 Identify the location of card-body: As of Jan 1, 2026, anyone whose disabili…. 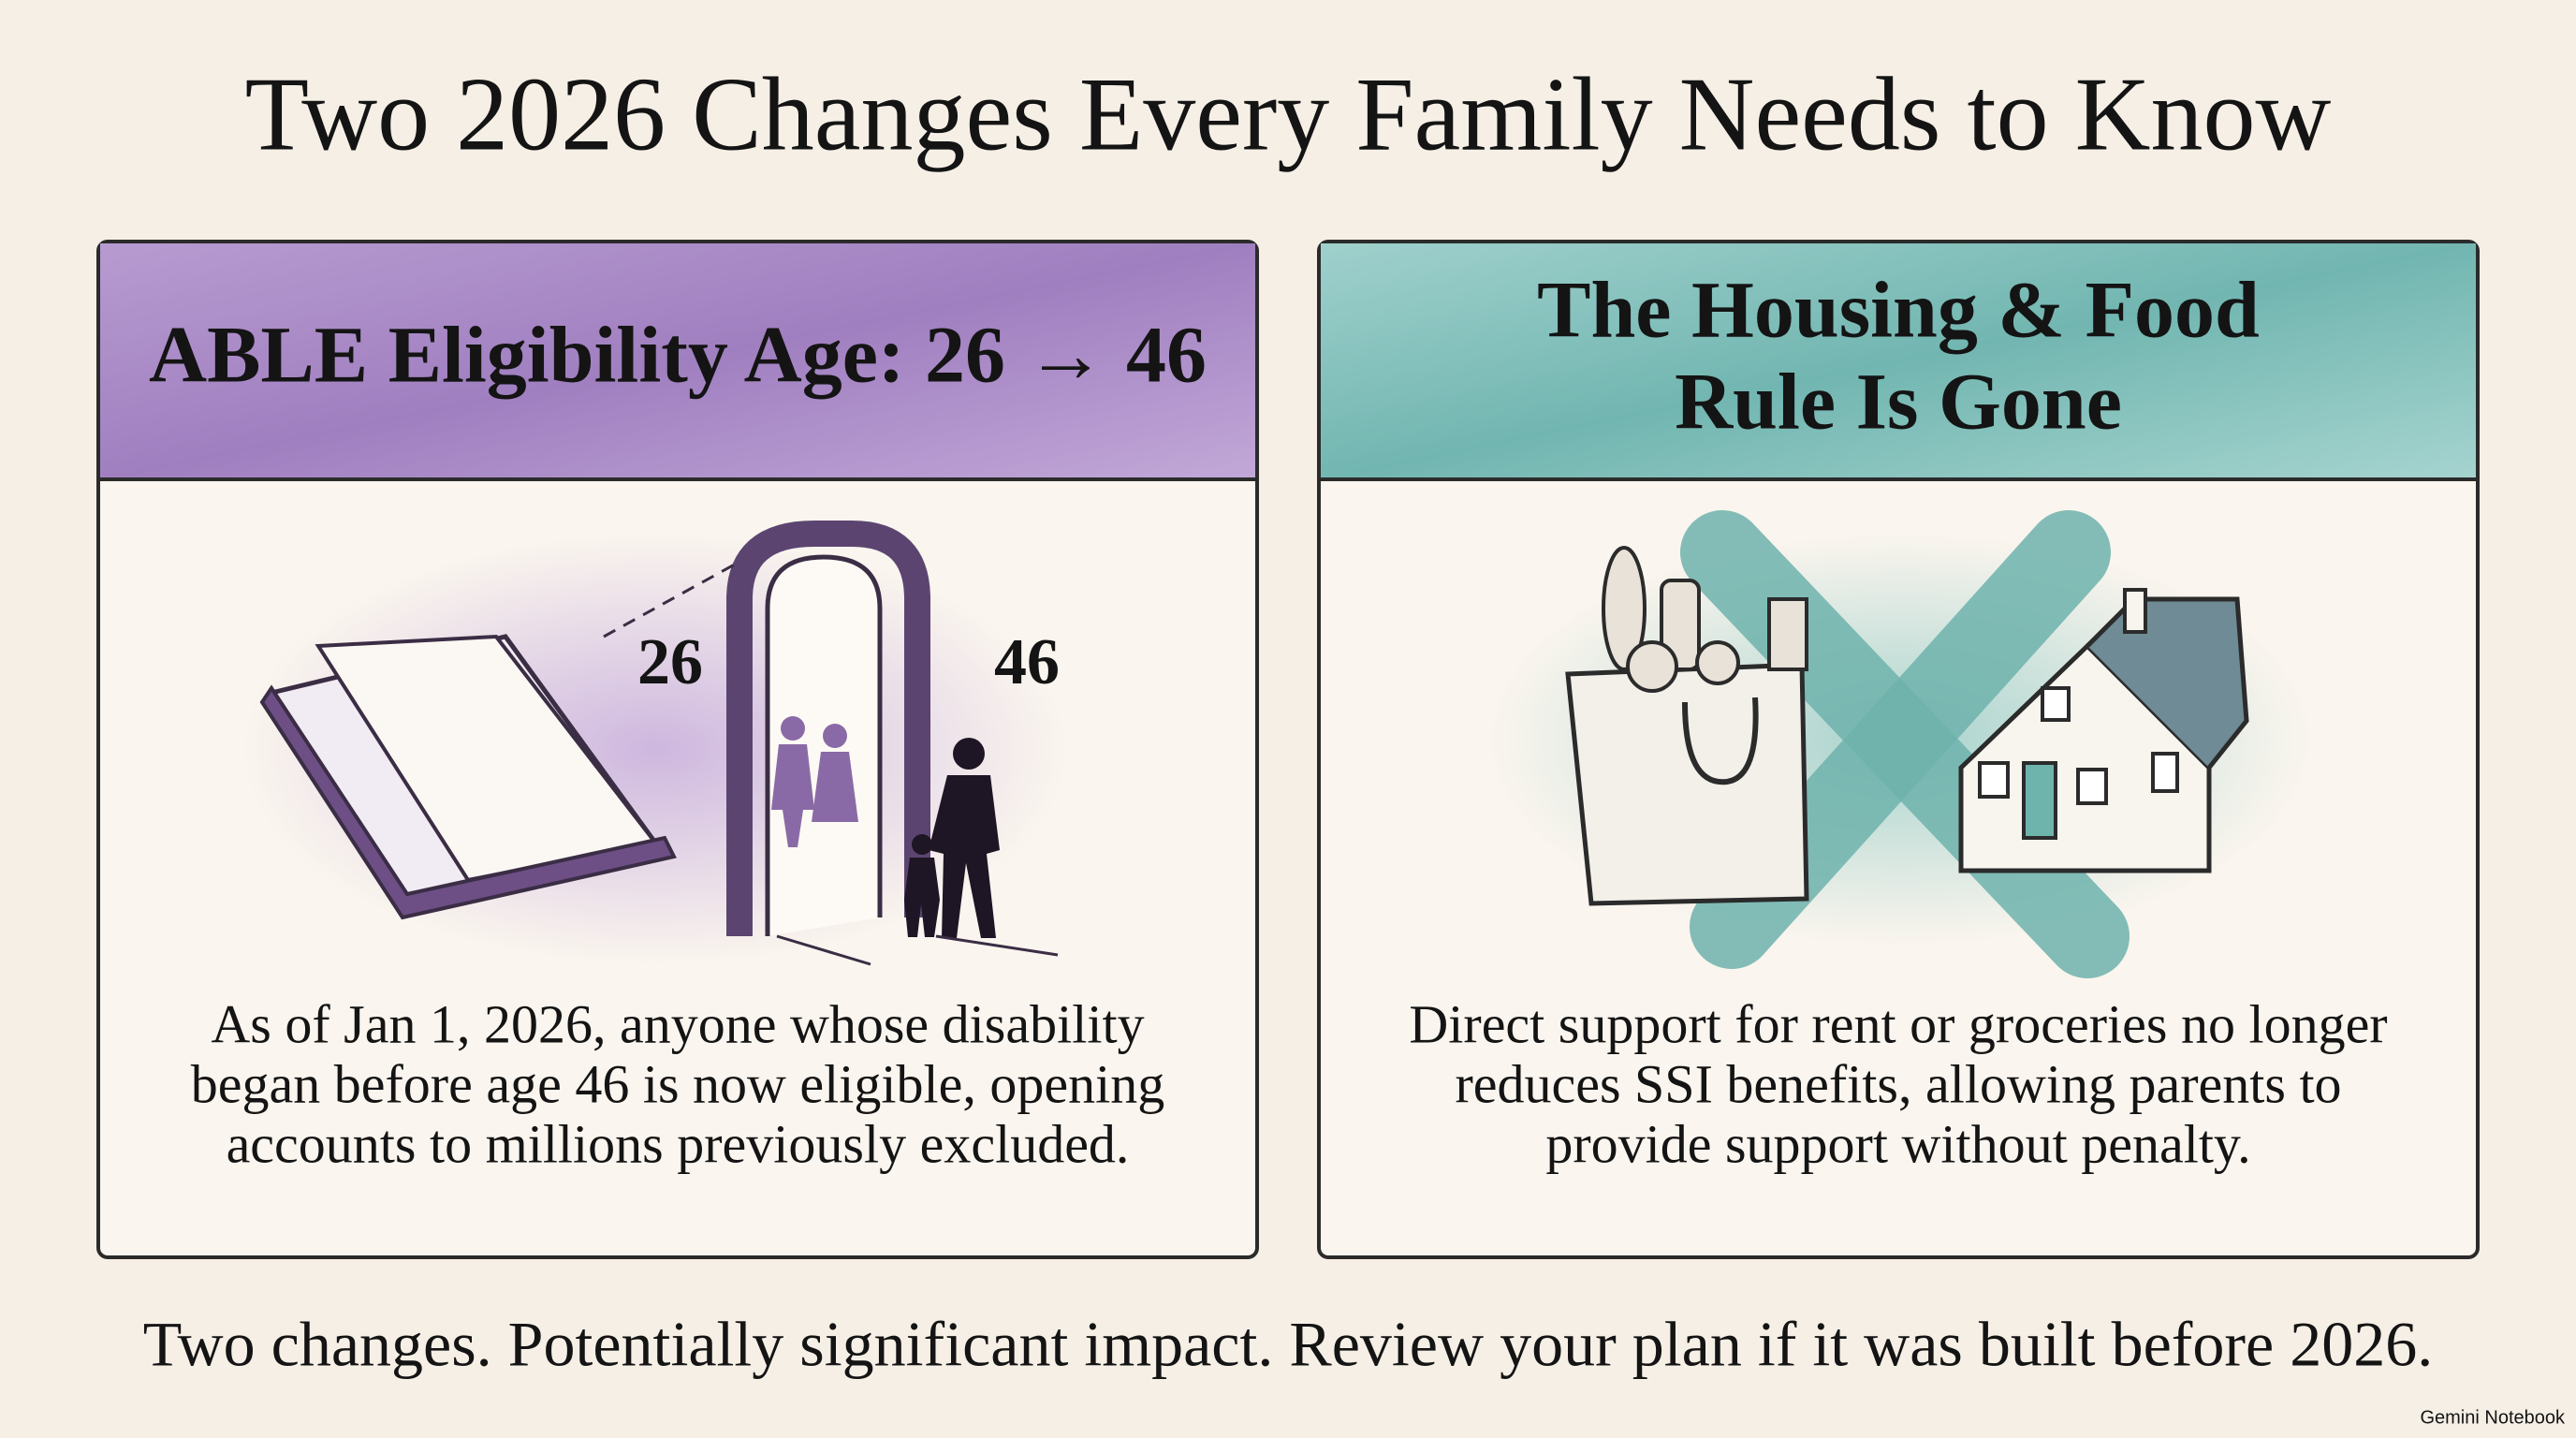
(677, 1023).